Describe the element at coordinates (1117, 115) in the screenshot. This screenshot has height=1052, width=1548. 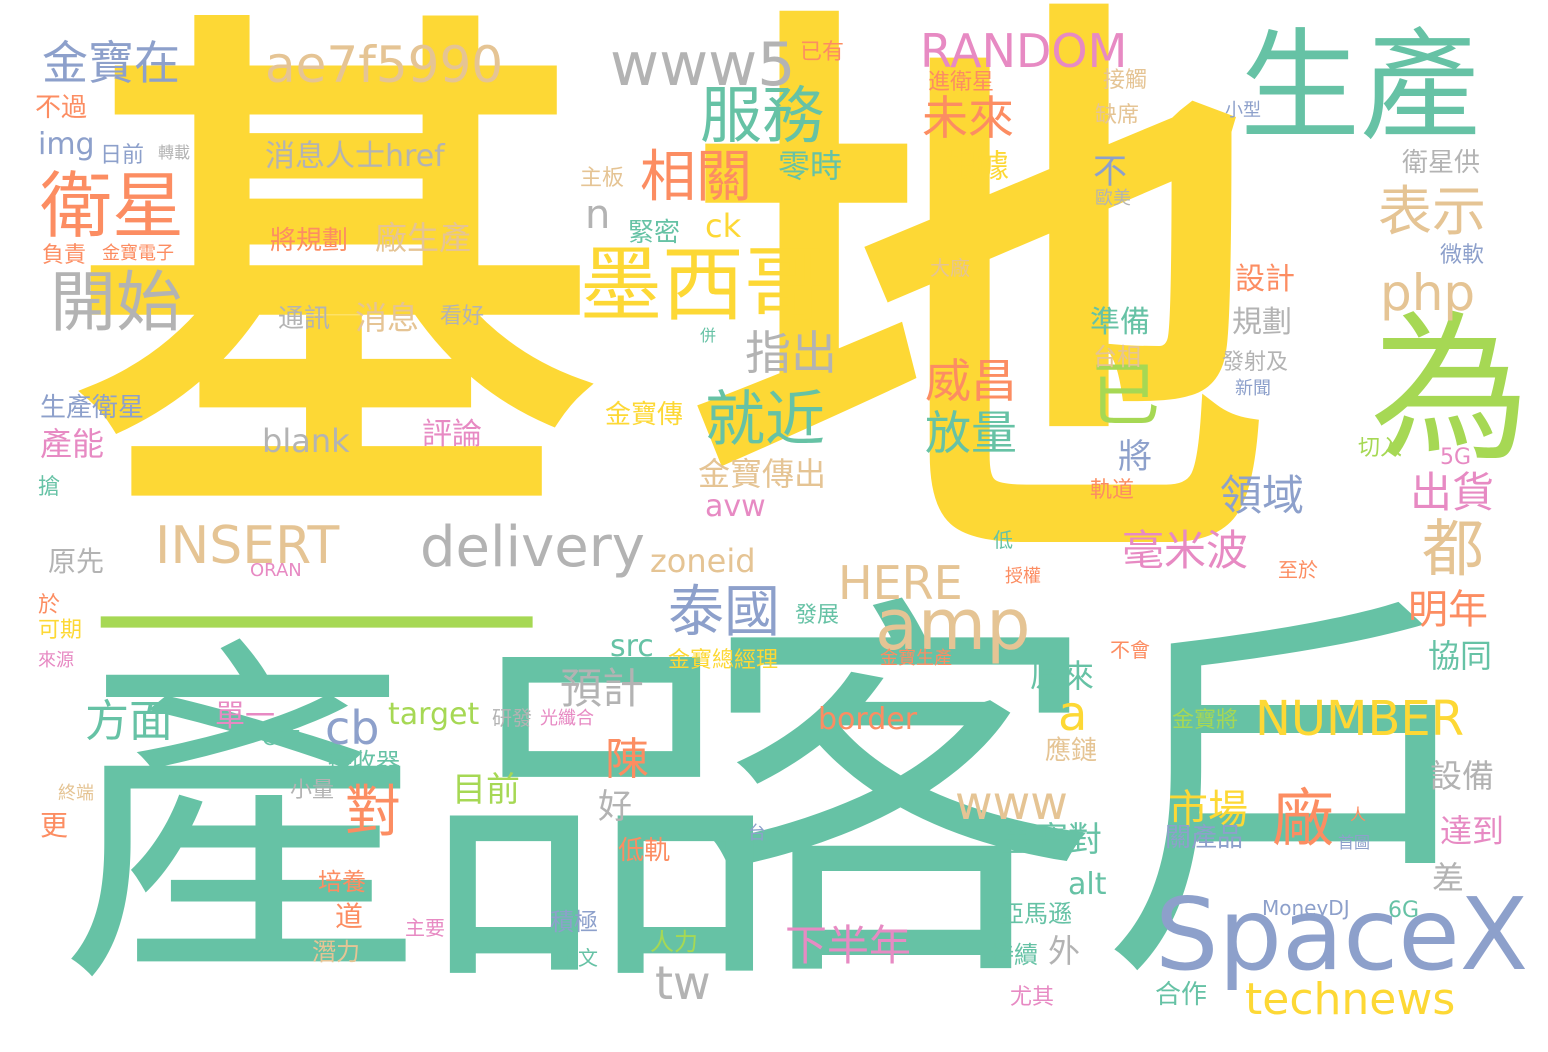
I see `word-queqin: 缺席` at that location.